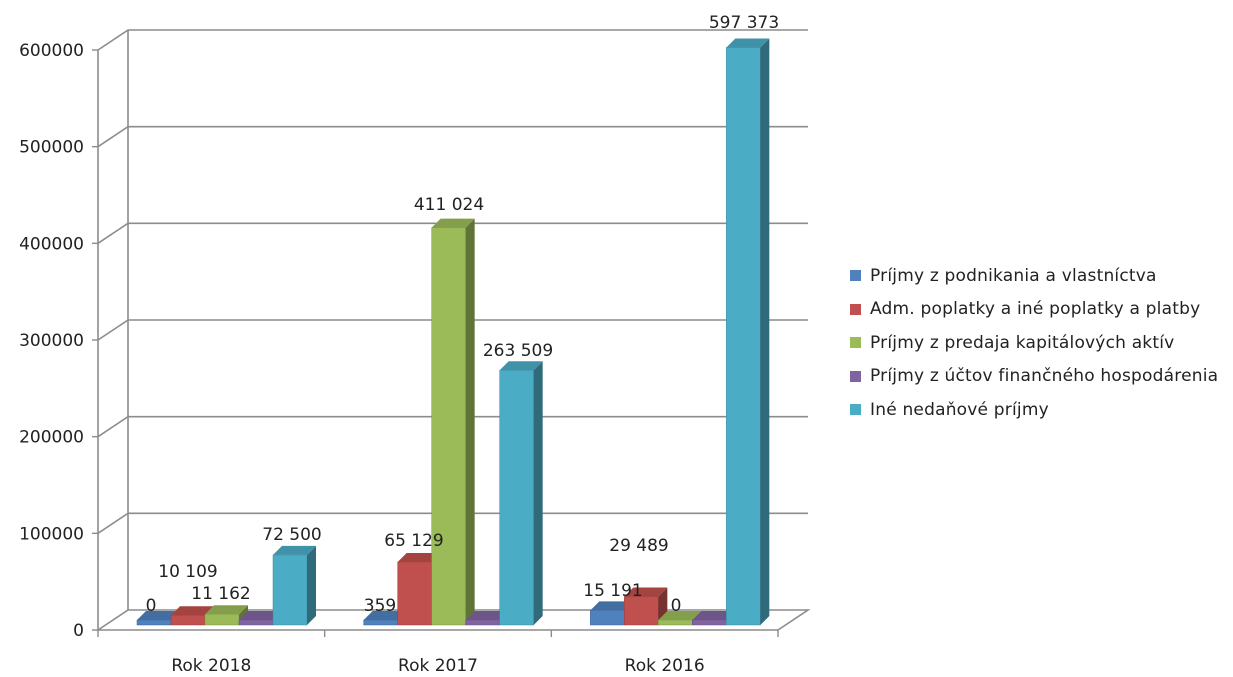 The height and width of the screenshot is (677, 1233). What do you see at coordinates (187, 572) in the screenshot?
I see `data-label: 10 109` at bounding box center [187, 572].